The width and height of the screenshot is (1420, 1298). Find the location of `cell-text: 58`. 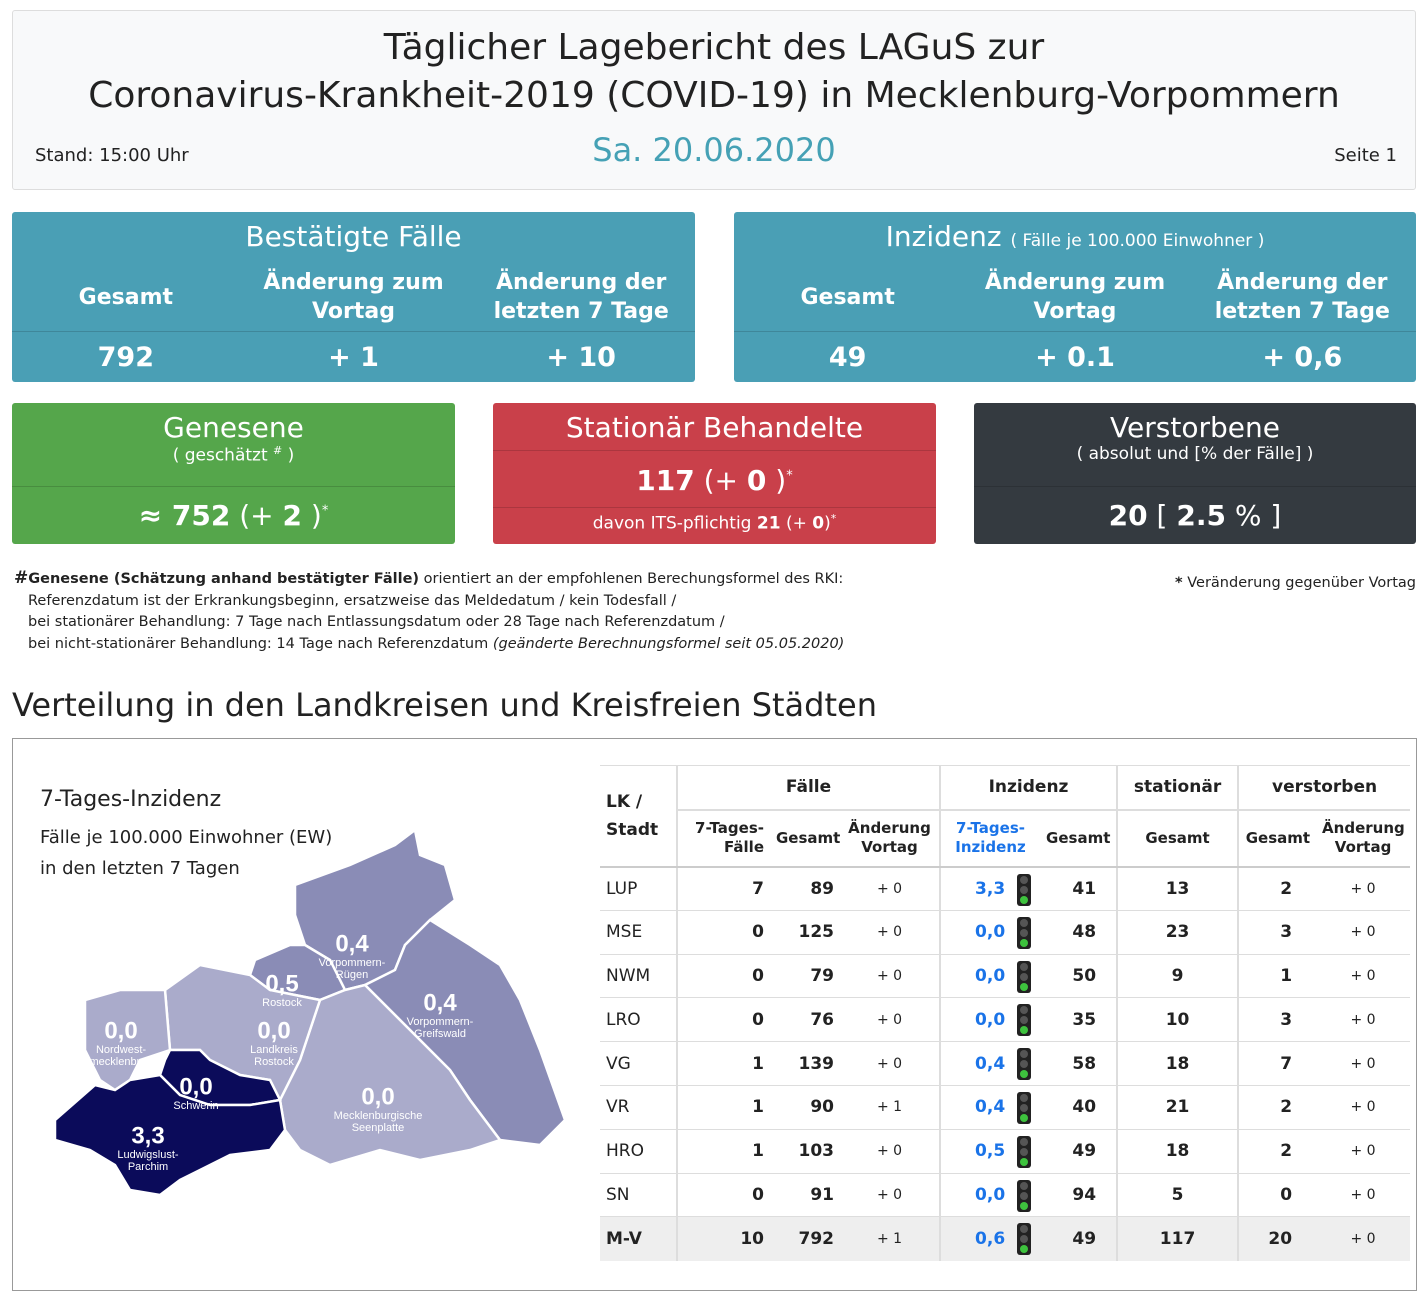

cell-text: 58 is located at coordinates (1084, 1063).